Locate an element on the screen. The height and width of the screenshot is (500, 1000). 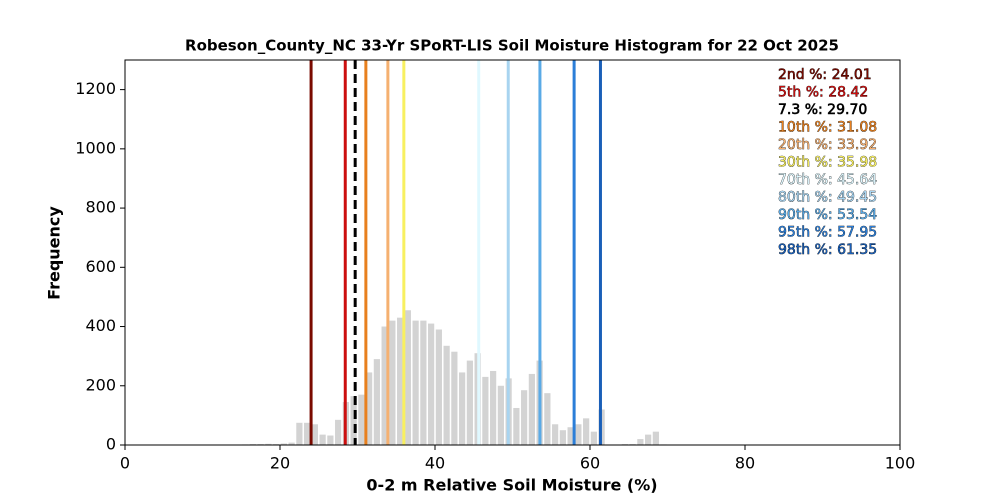
legend-entry: 2nd %: 24.01 is located at coordinates (825, 75).